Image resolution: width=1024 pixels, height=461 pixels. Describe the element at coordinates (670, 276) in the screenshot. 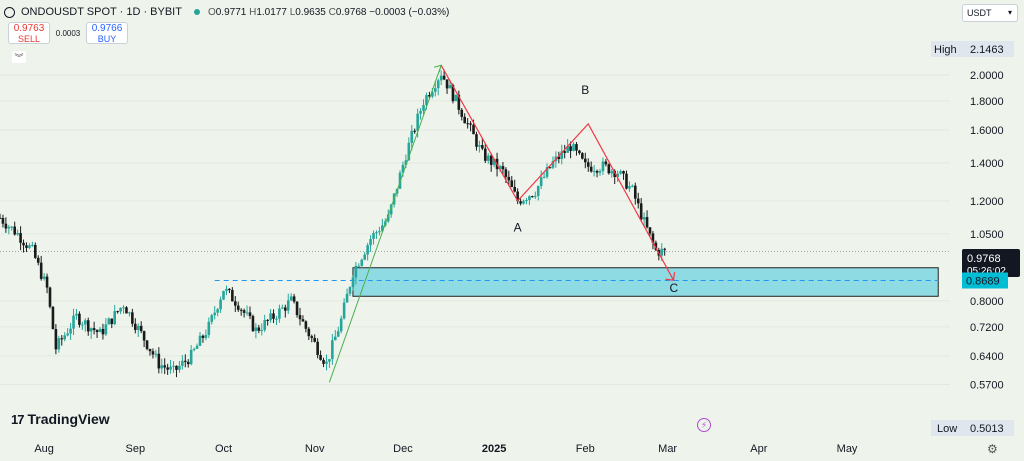

I see `correction-arrowhead` at that location.